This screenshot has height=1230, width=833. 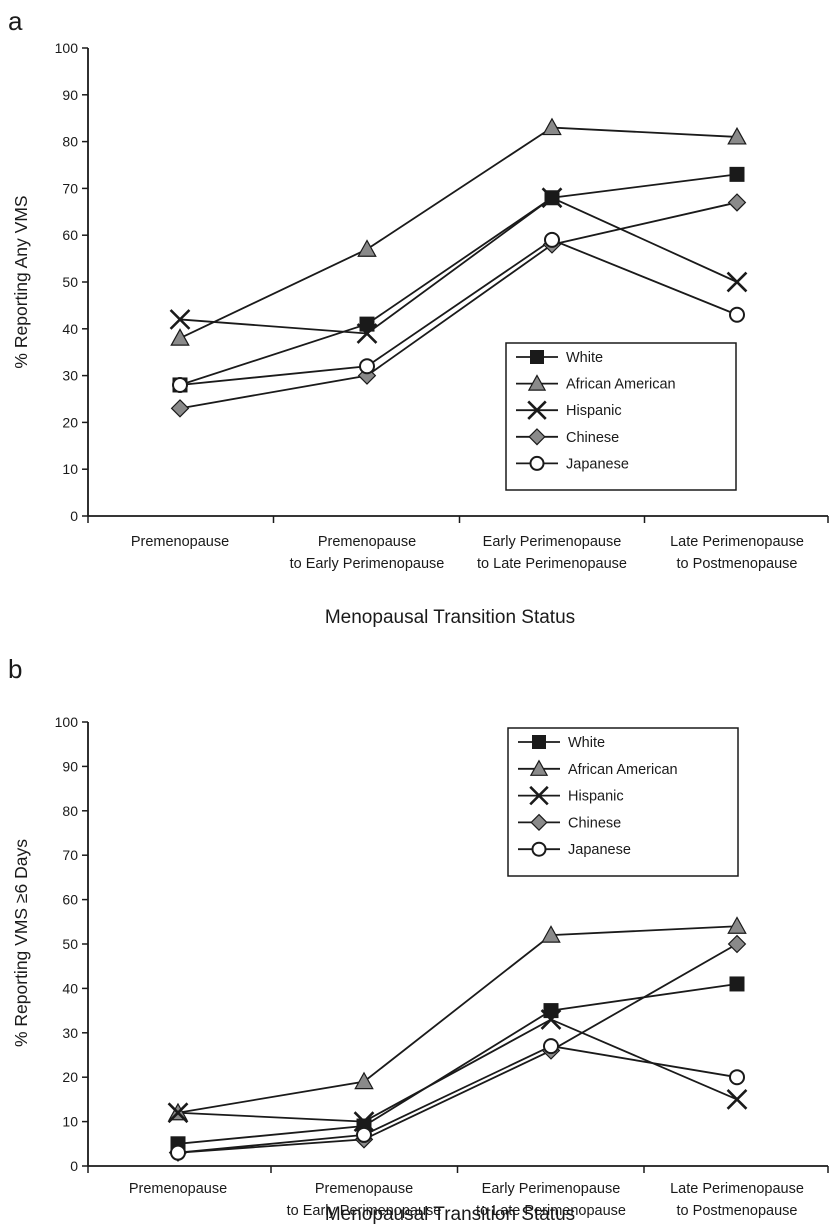 I want to click on legend-label: Japanese, so click(x=597, y=464).